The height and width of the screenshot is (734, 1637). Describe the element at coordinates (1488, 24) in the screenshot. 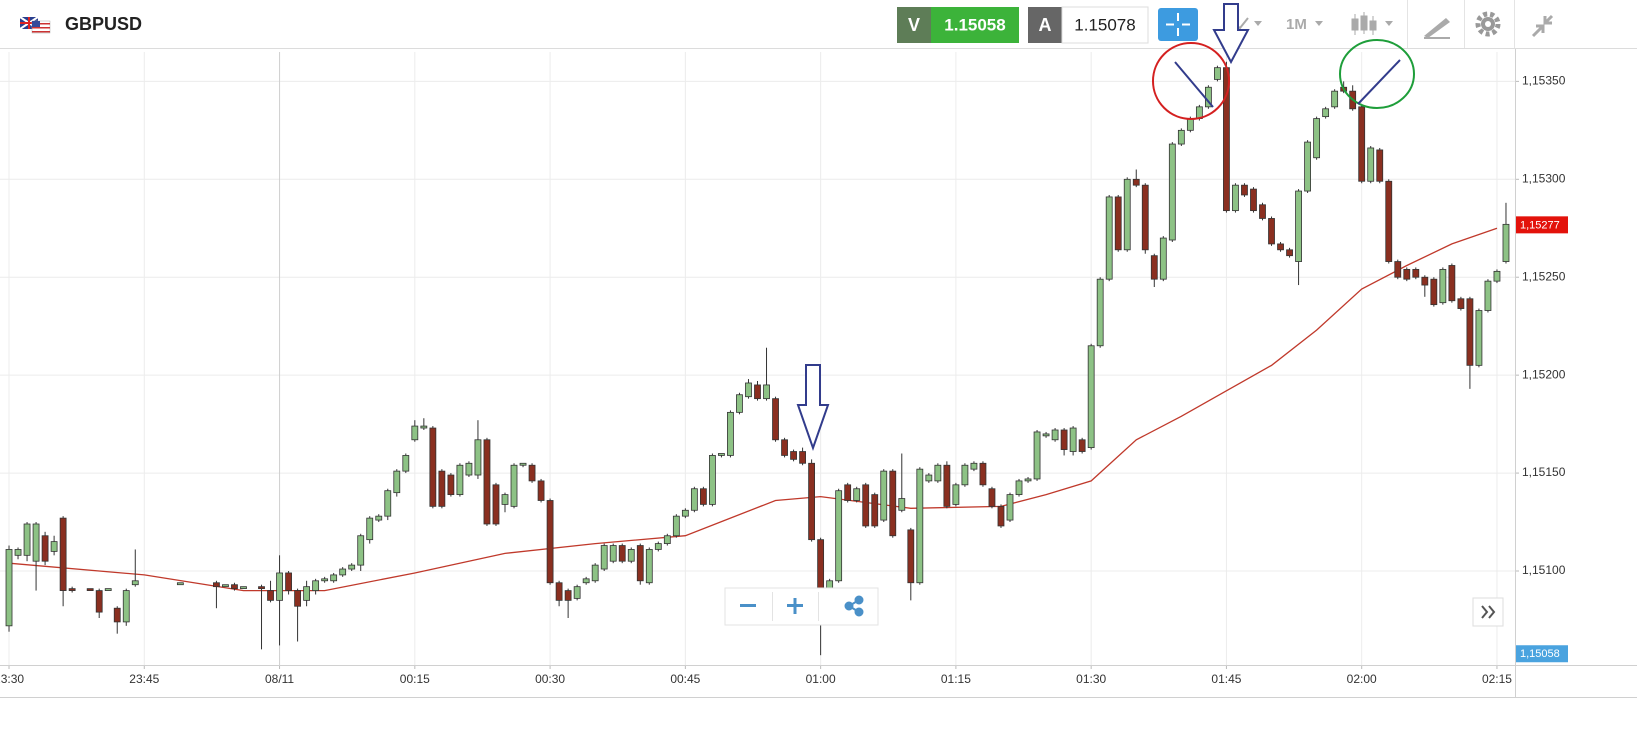

I see `settings-button` at that location.